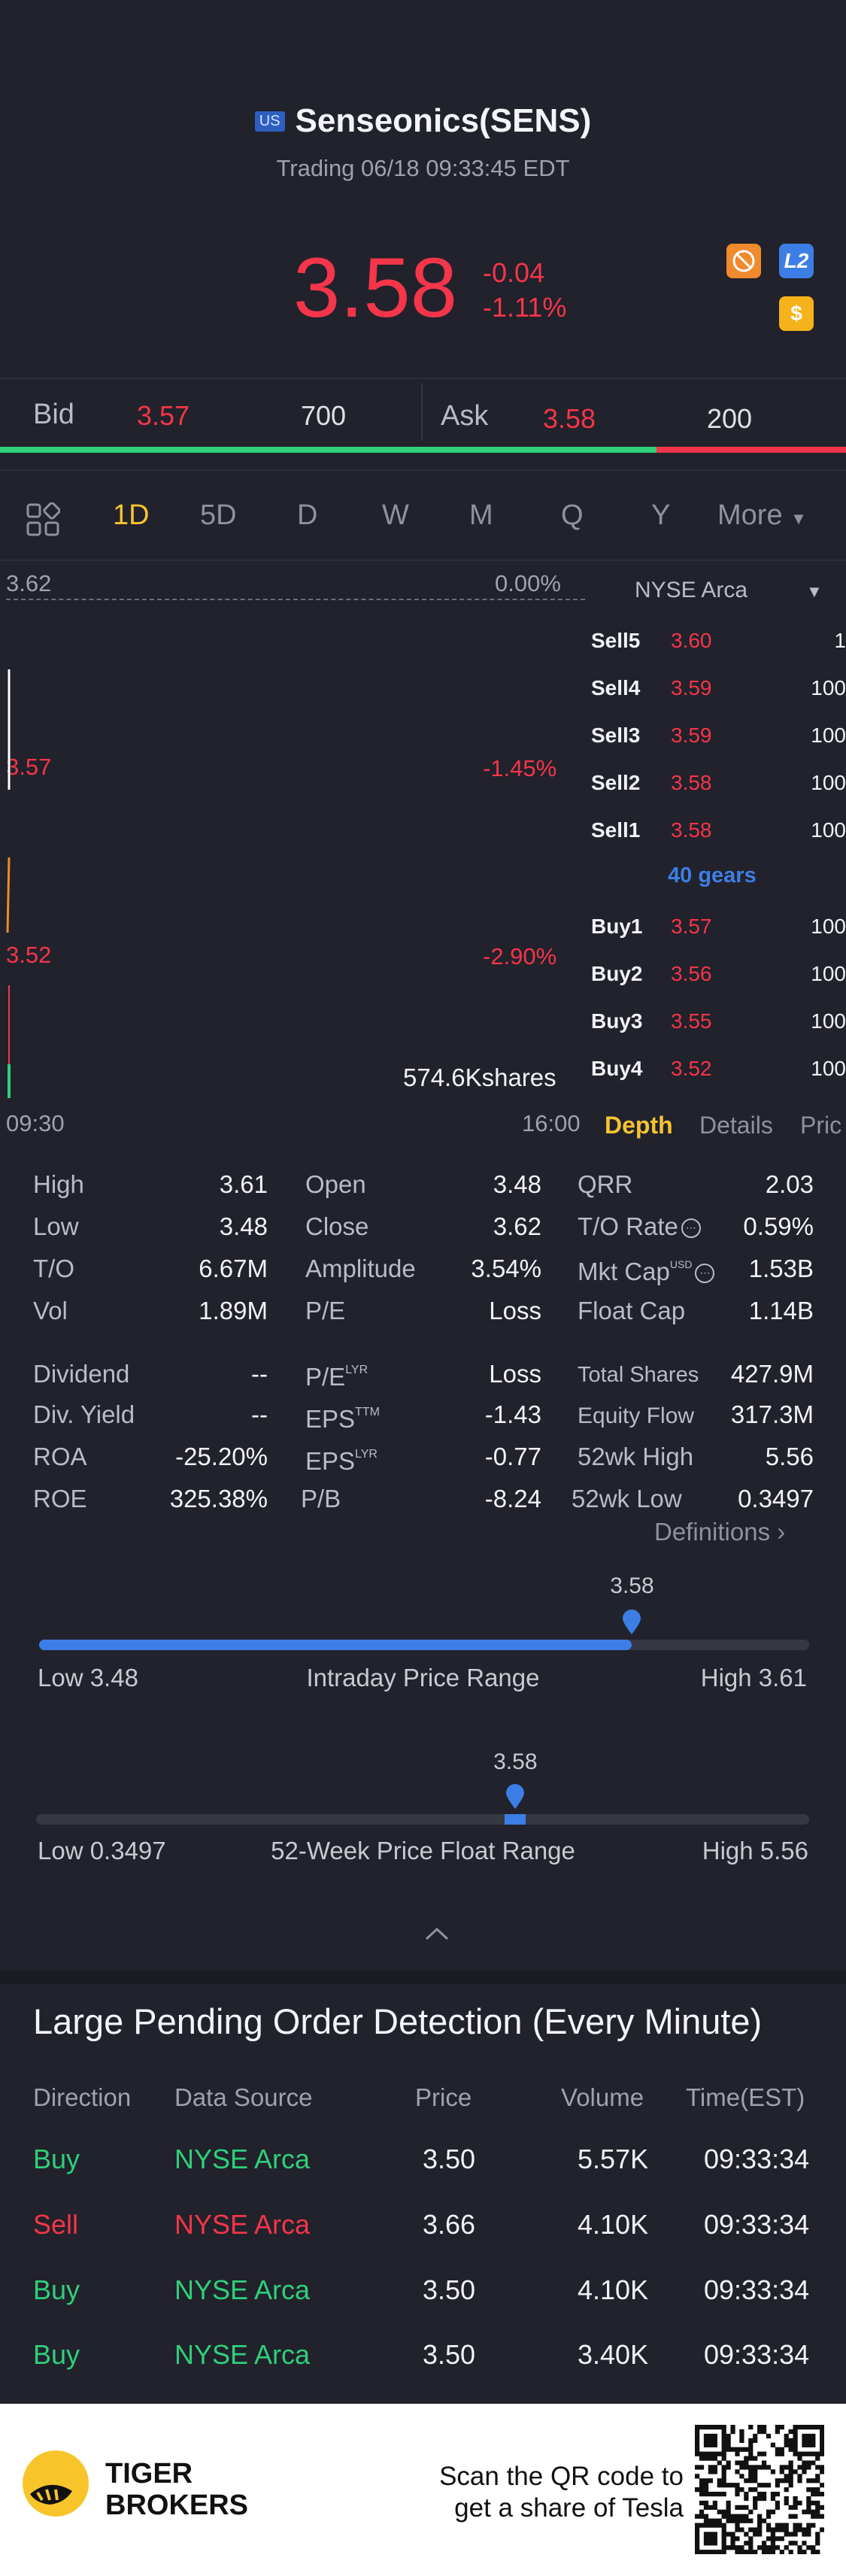 The width and height of the screenshot is (846, 2576). I want to click on tab-week: W, so click(395, 515).